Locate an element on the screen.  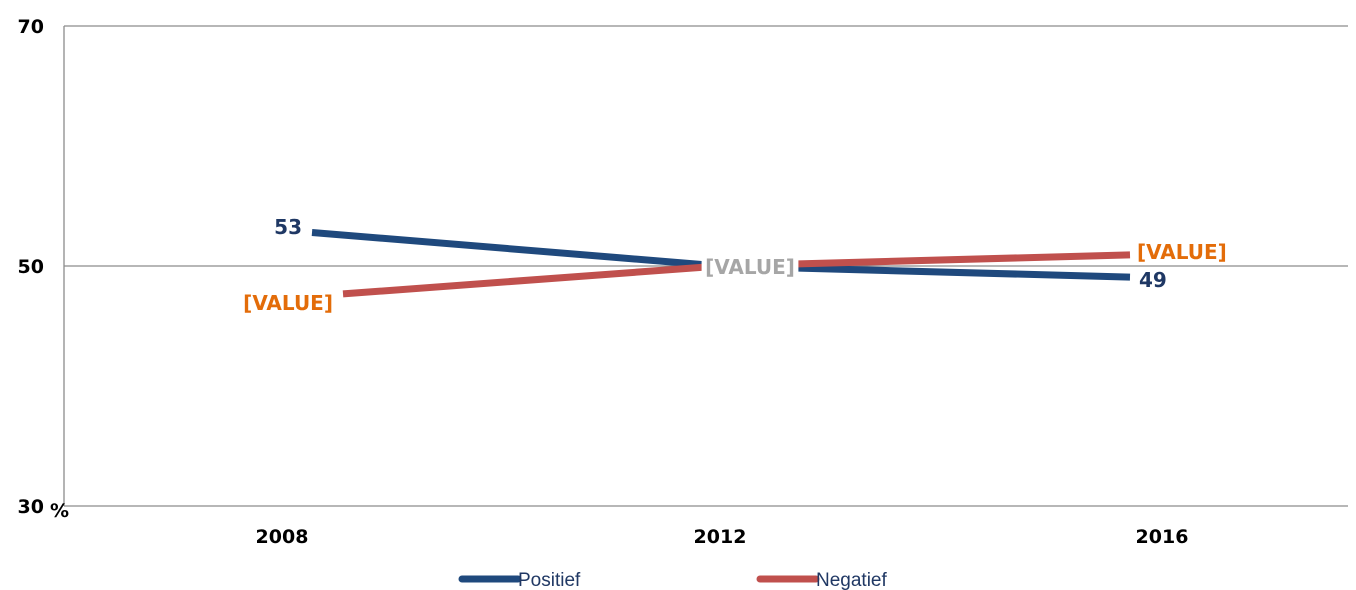
y-tick-label: 30 is located at coordinates (31, 507).